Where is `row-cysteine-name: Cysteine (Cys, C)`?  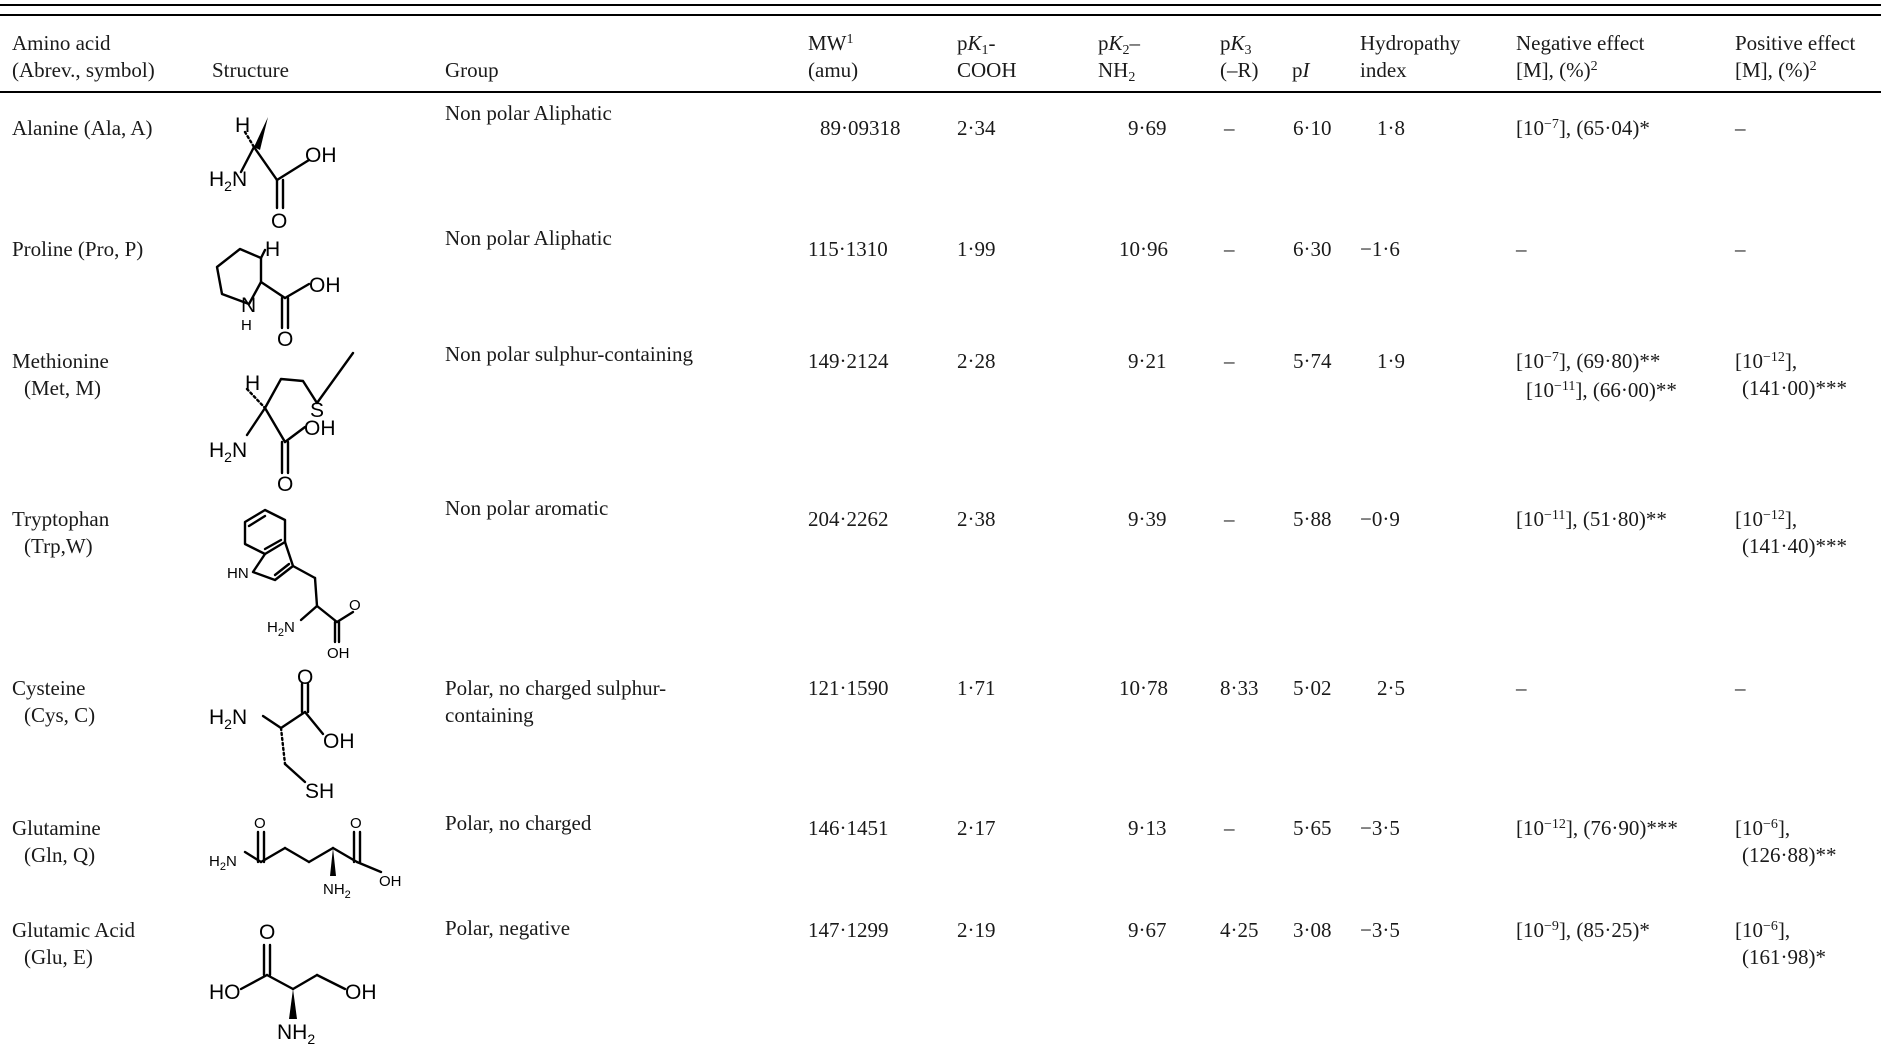 row-cysteine-name: Cysteine (Cys, C) is located at coordinates (54, 701).